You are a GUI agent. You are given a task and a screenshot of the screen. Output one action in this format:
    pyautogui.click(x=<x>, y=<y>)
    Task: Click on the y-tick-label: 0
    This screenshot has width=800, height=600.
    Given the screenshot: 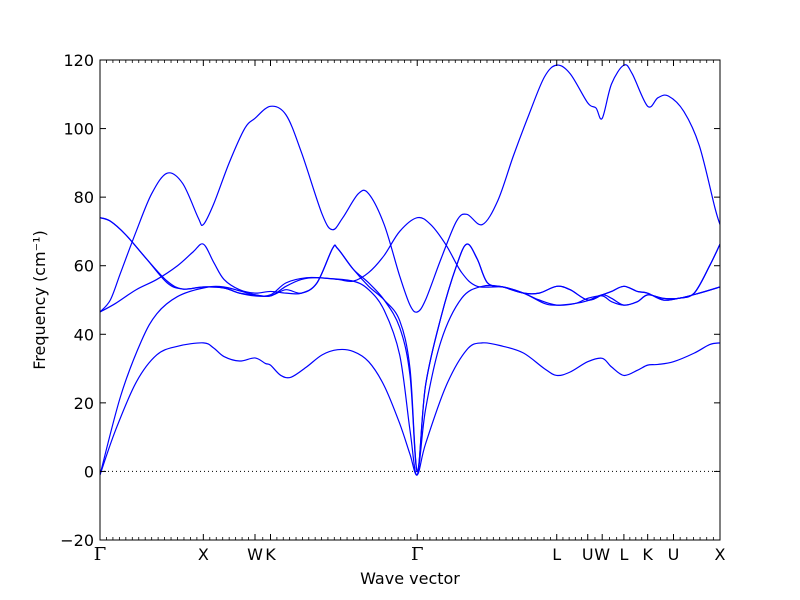 What is the action you would take?
    pyautogui.click(x=89, y=471)
    